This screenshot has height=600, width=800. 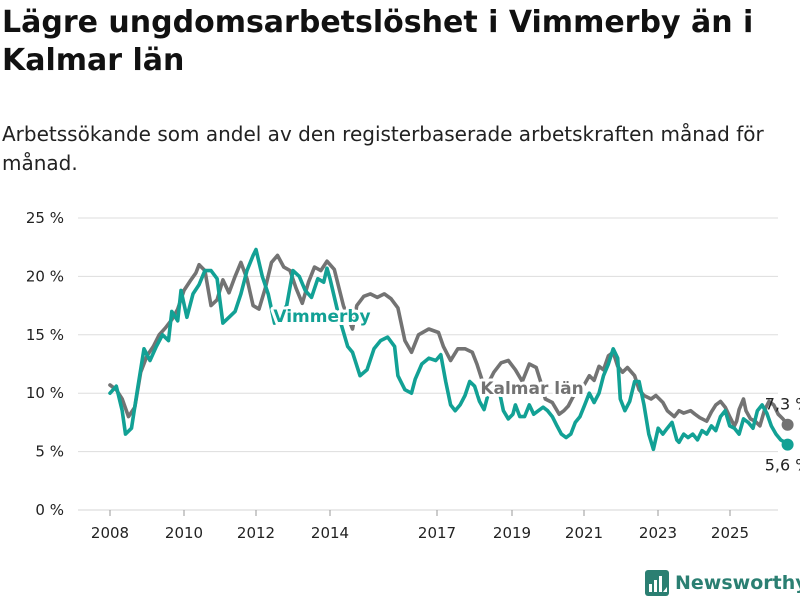 I want to click on series-label-halo: Kalmar län, so click(x=531, y=389).